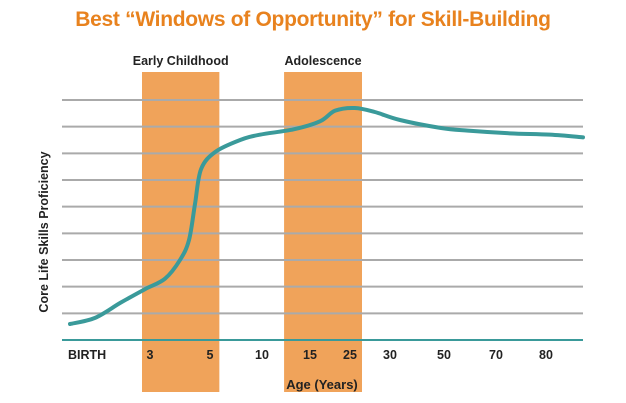 The height and width of the screenshot is (403, 626). What do you see at coordinates (210, 355) in the screenshot?
I see `x-tick-label: 5` at bounding box center [210, 355].